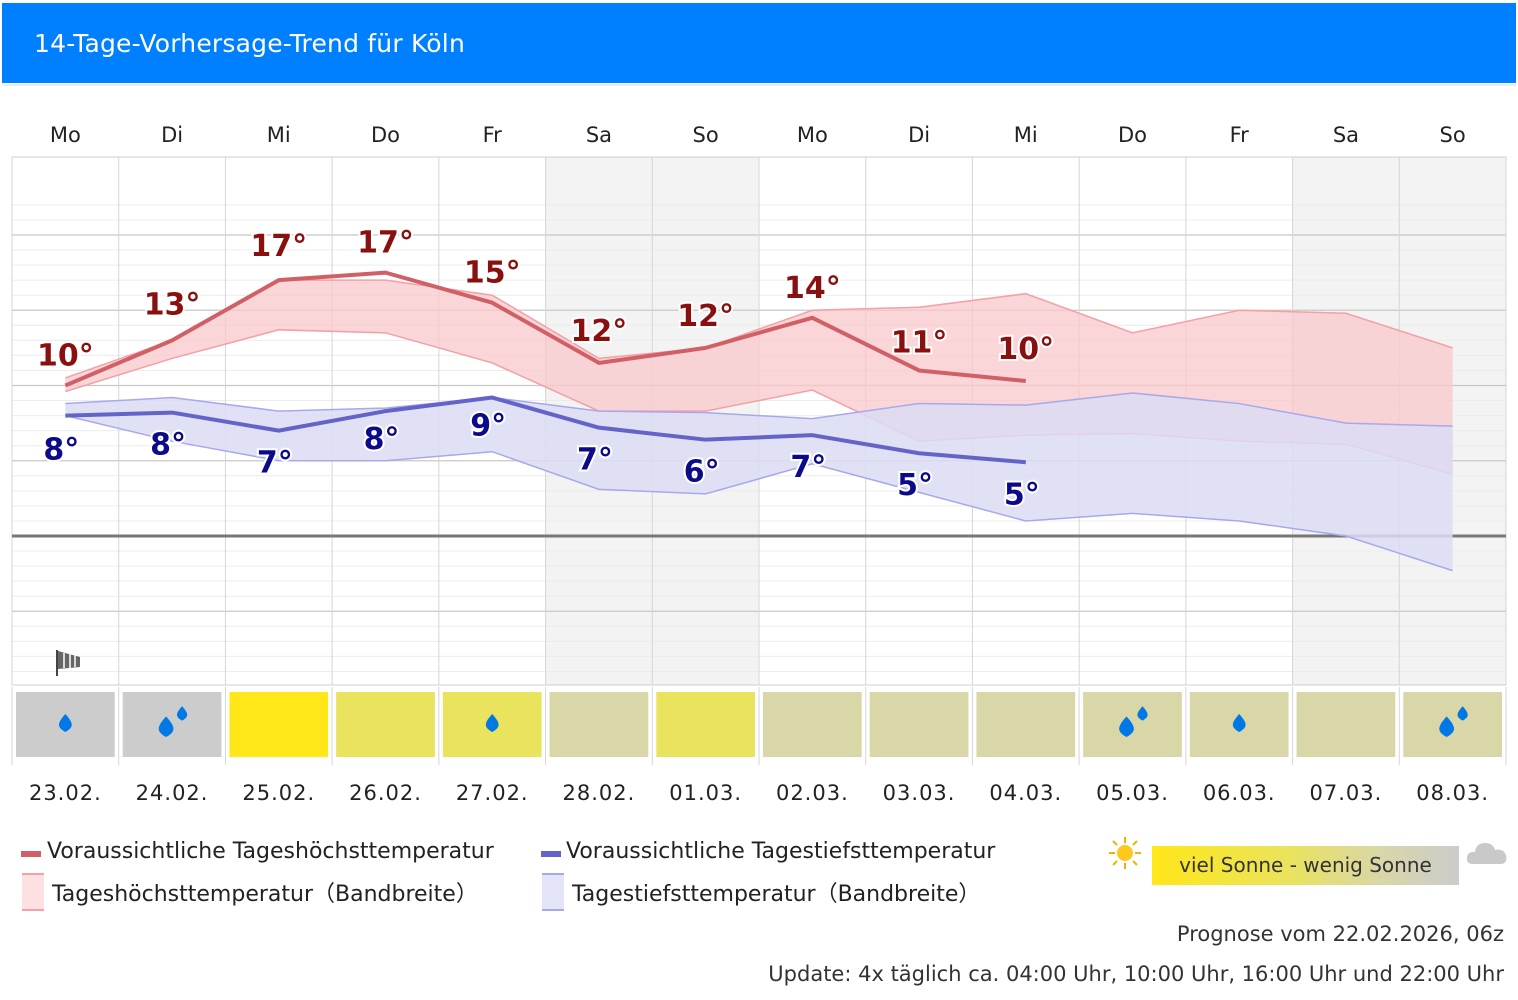  What do you see at coordinates (1239, 793) in the screenshot?
I see `date-label: 06.03.` at bounding box center [1239, 793].